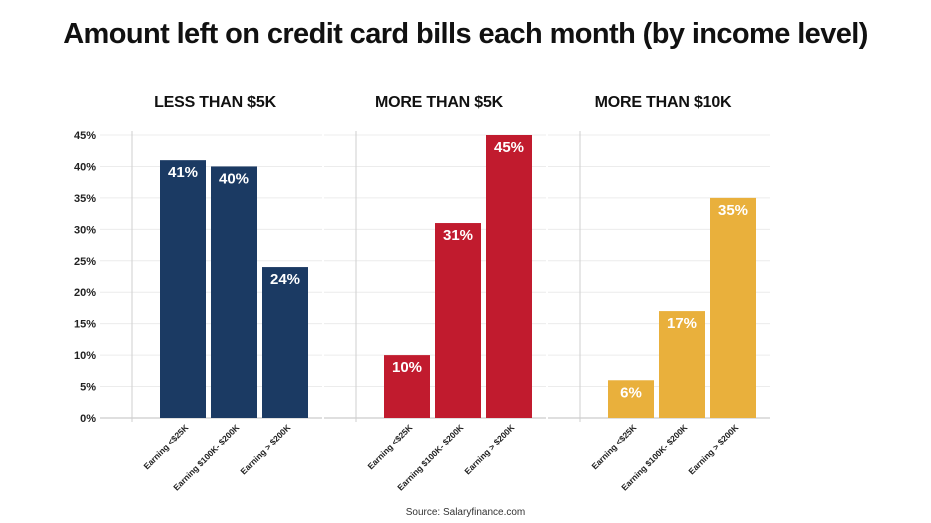 The image size is (931, 523). What do you see at coordinates (285, 279) in the screenshot?
I see `bar-value-label: 24%` at bounding box center [285, 279].